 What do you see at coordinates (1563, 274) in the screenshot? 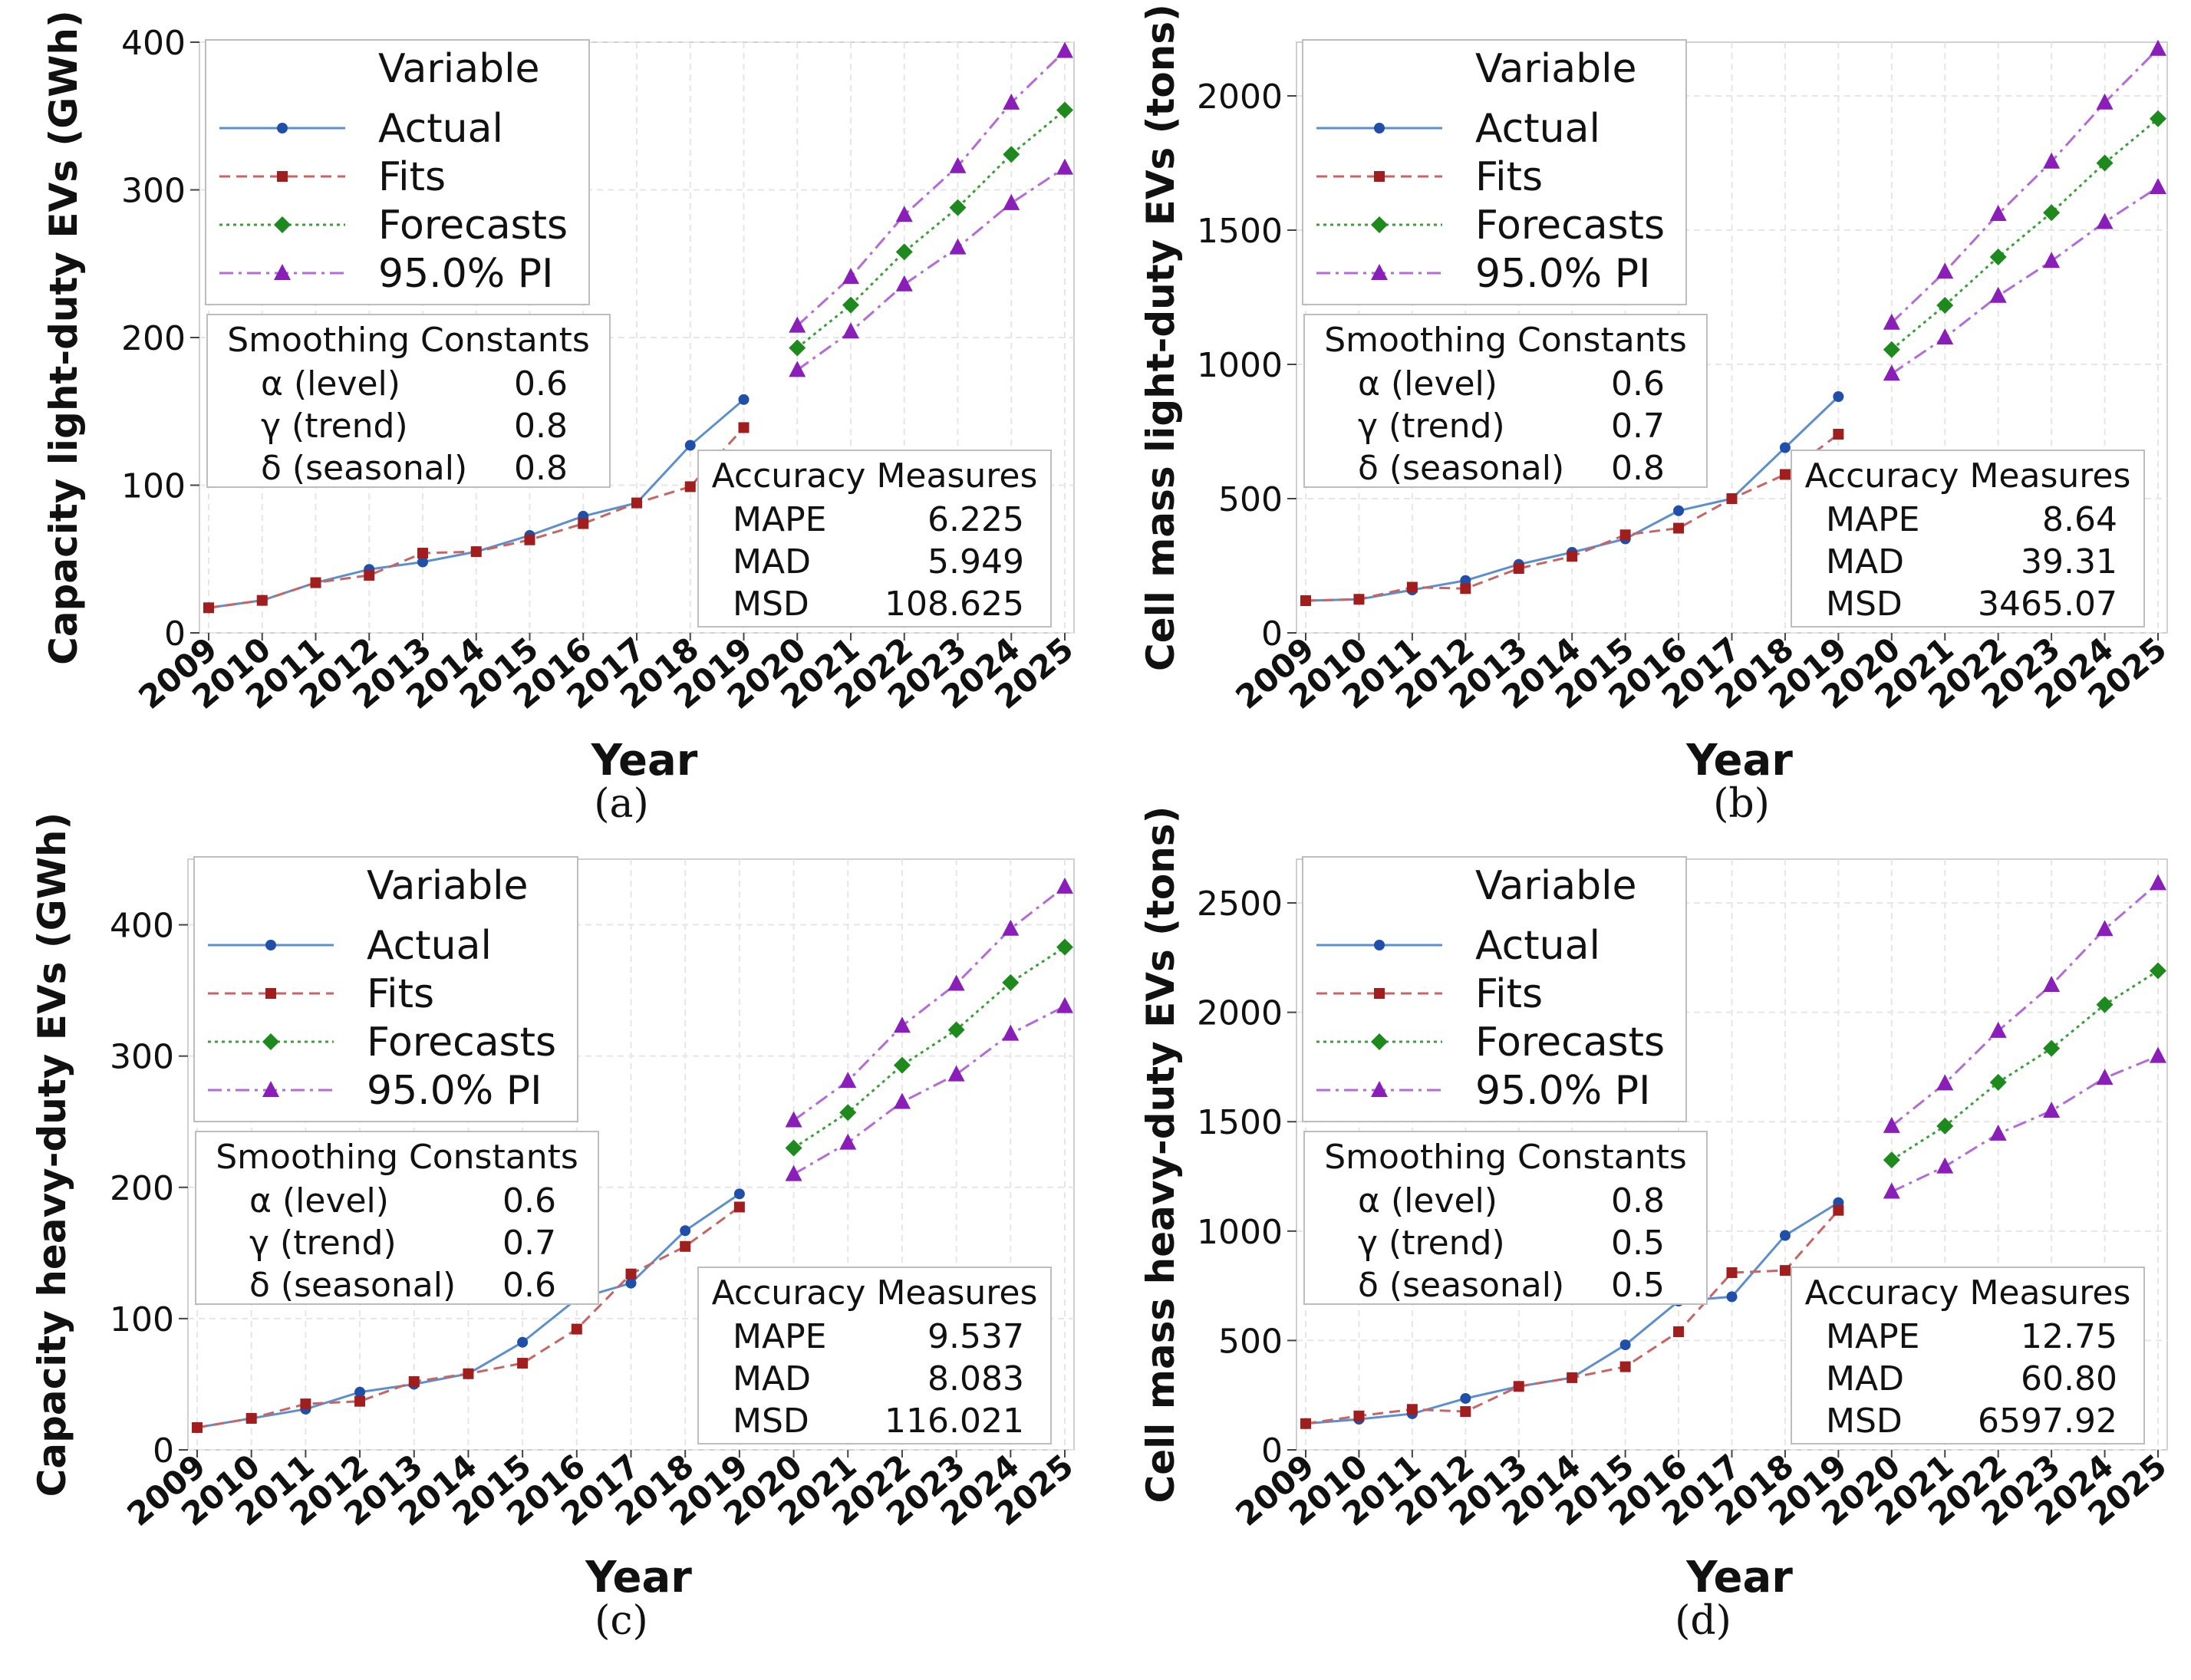
I see `legend-label-pi-upper: 95.0% PI` at bounding box center [1563, 274].